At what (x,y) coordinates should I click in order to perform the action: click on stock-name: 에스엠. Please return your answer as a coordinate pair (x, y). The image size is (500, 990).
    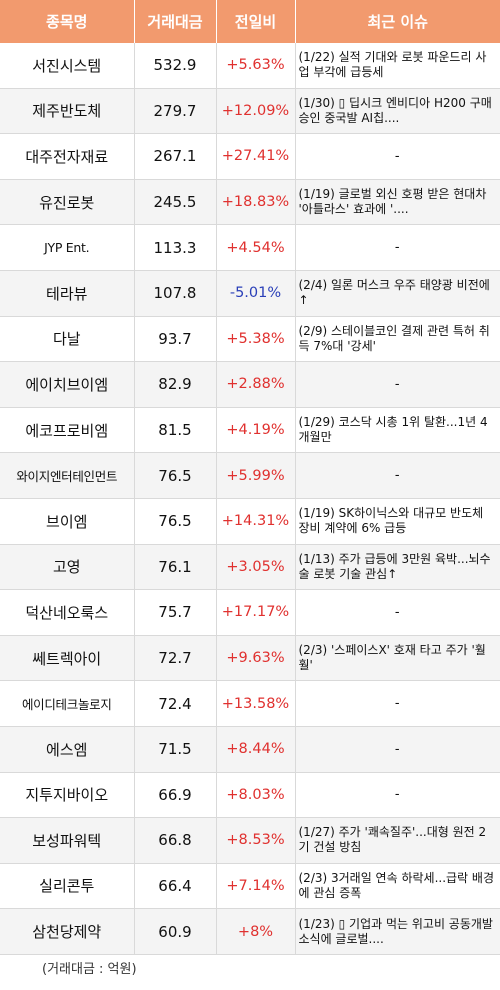
    Looking at the image, I should click on (67, 749).